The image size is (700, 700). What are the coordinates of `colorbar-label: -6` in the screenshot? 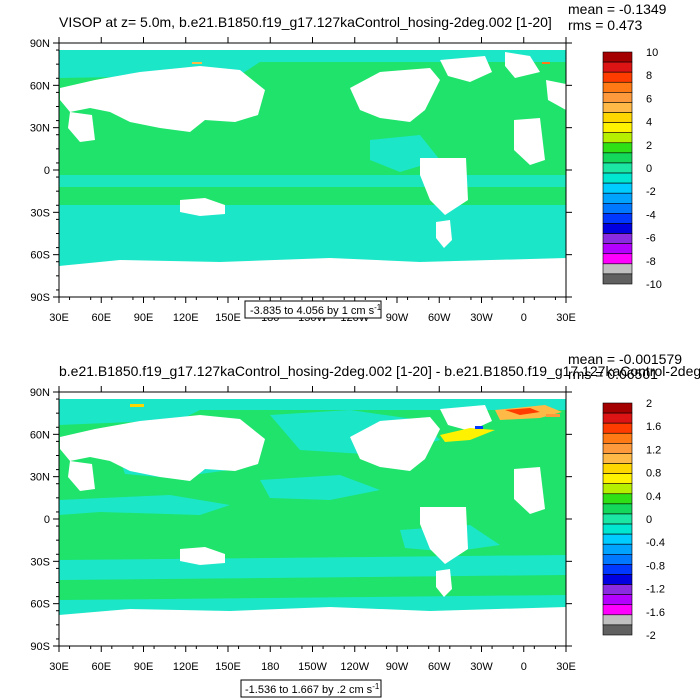 It's located at (651, 239).